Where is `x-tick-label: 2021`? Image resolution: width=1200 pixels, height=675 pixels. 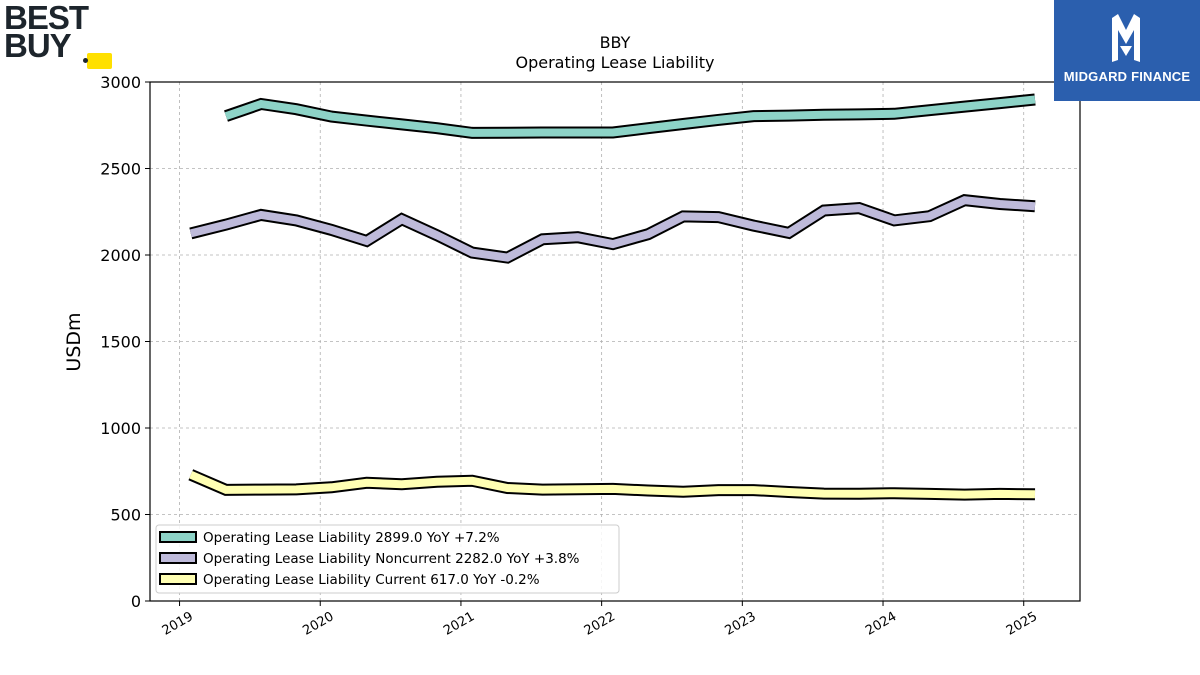
x-tick-label: 2021 is located at coordinates (459, 624).